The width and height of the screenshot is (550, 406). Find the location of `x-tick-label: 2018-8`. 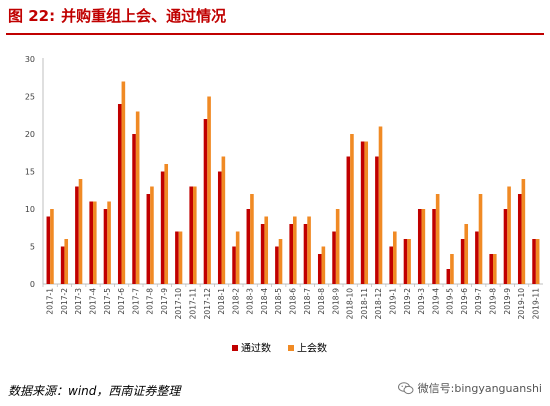

x-tick-label: 2018-8 is located at coordinates (321, 301).